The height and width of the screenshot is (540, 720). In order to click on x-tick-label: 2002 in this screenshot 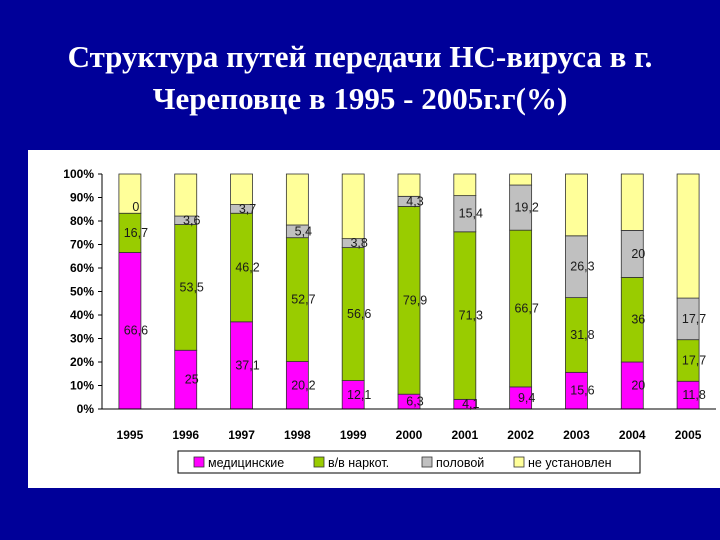, I will do `click(520, 435)`.